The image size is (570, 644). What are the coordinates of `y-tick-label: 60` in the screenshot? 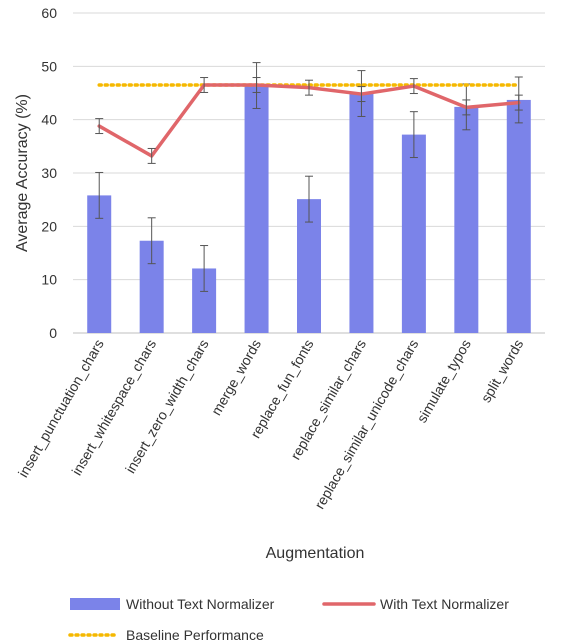 It's located at (49, 13).